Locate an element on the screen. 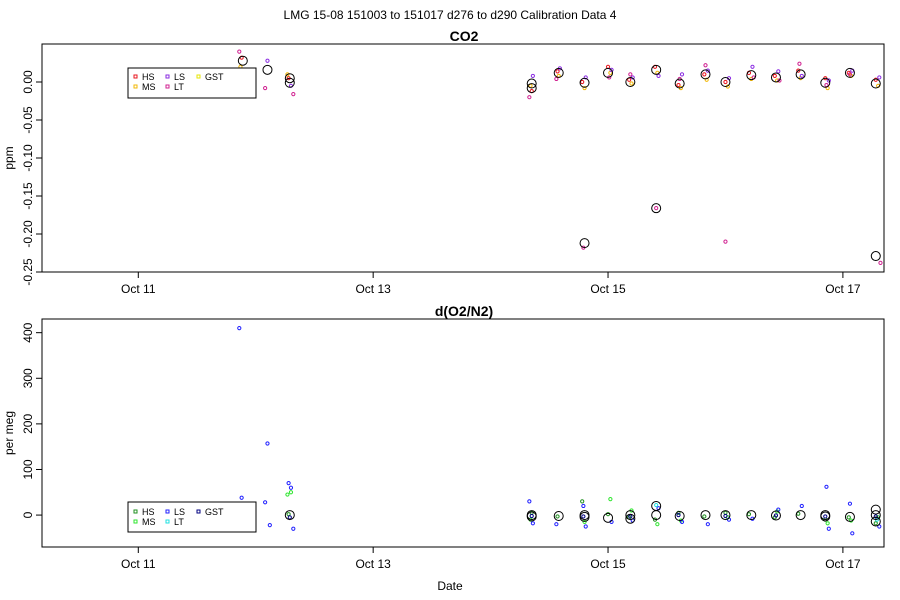  o2n2-ytick-label: 400 is located at coordinates (28, 332).